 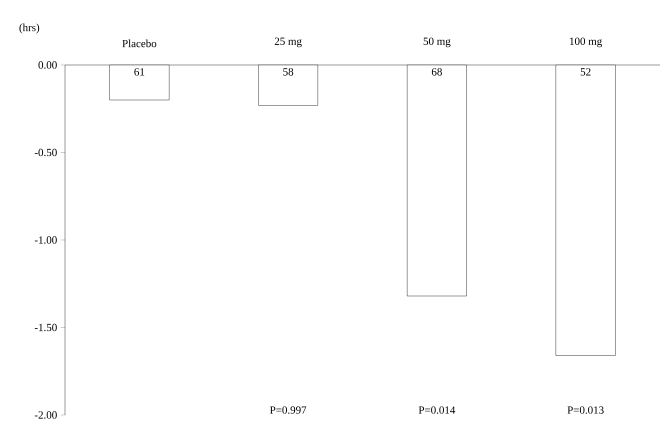 I want to click on y-tick-label: -2.00, so click(x=45, y=415).